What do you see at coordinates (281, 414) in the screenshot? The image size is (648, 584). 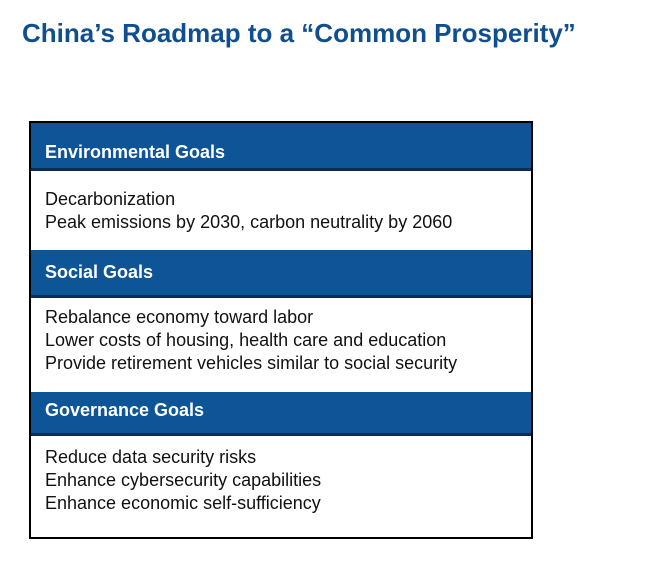 I see `governance-goals-header: Governance Goals` at bounding box center [281, 414].